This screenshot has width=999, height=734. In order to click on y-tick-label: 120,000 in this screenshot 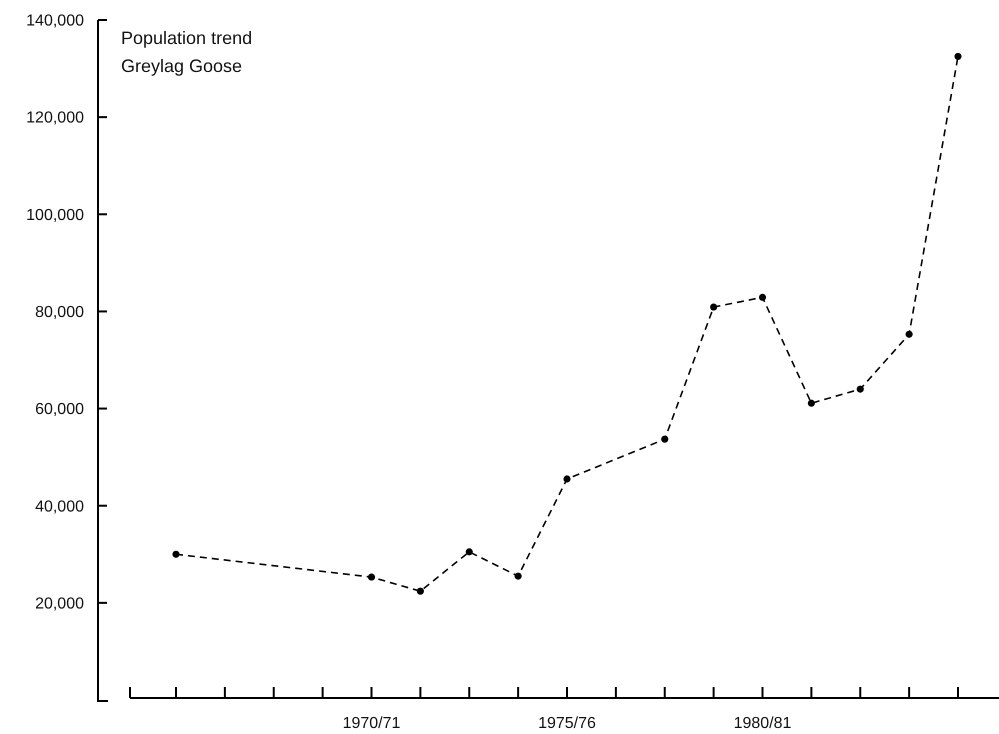, I will do `click(55, 118)`.